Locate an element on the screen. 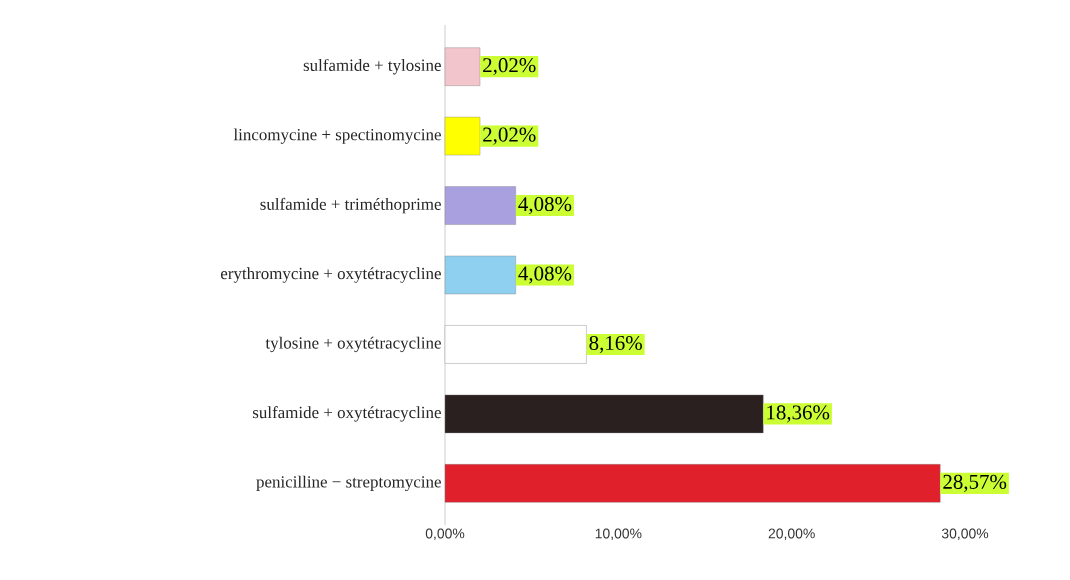 Image resolution: width=1070 pixels, height=580 pixels. x-tick-label: 30,00% is located at coordinates (965, 534).